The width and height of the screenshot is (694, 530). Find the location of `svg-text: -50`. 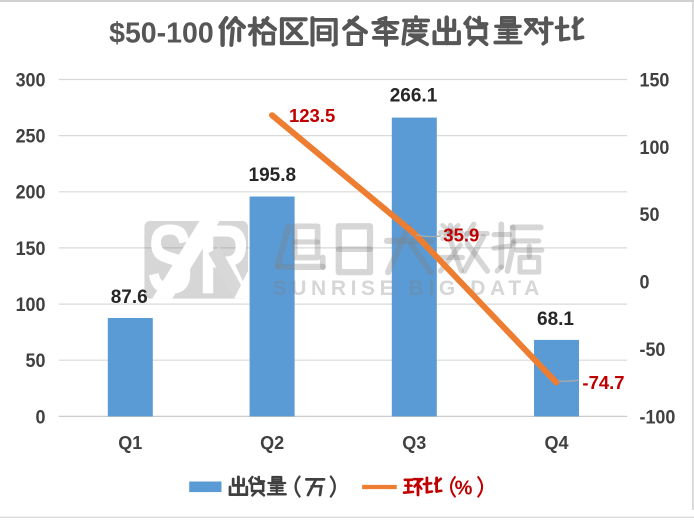

svg-text: -50 is located at coordinates (653, 349).